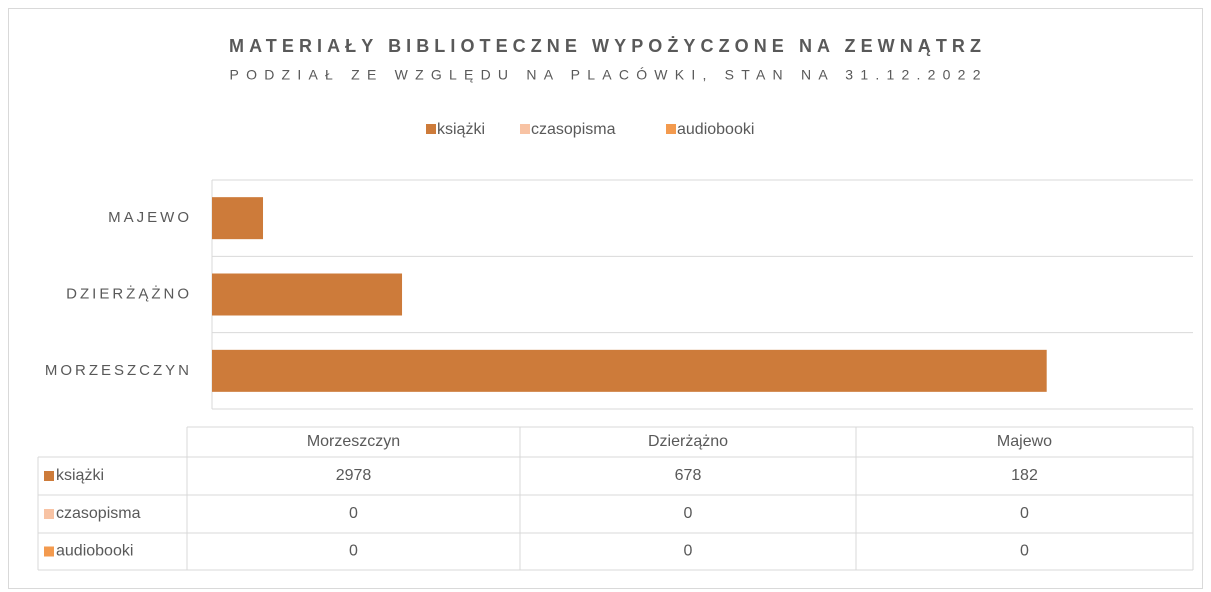 The width and height of the screenshot is (1211, 592). I want to click on table-header: Dzierżążno, so click(688, 441).